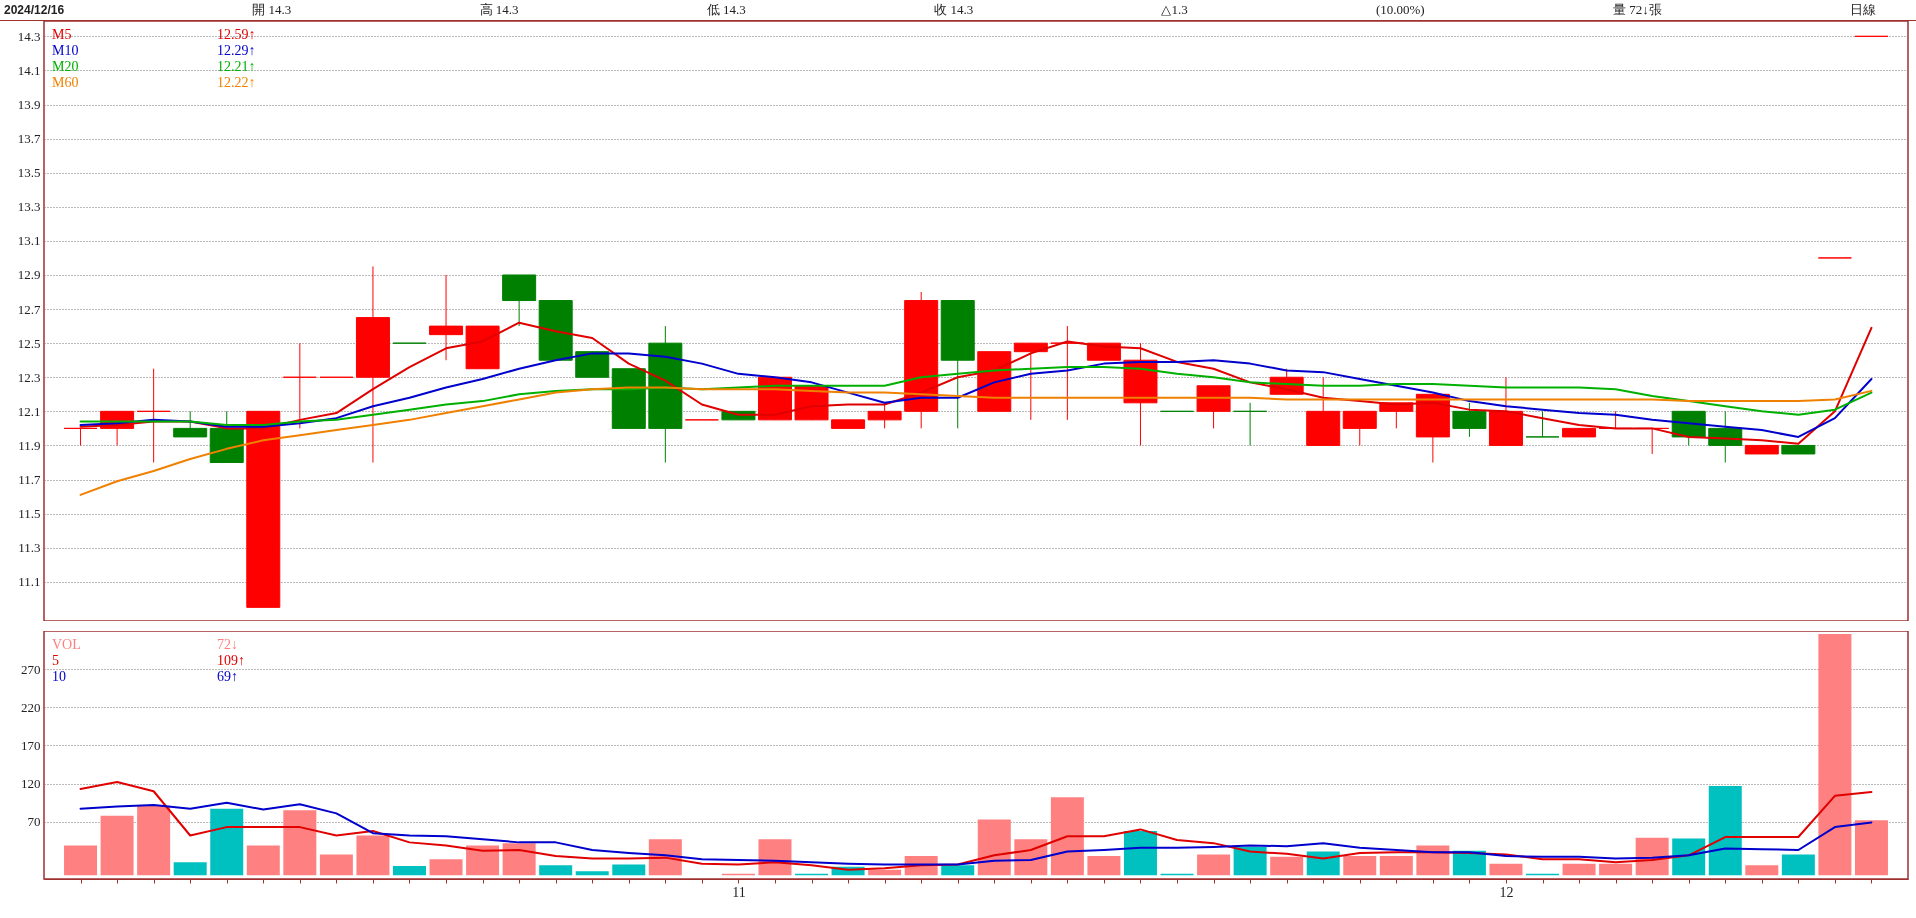  What do you see at coordinates (236, 34) in the screenshot?
I see `annotation: 12.59↑` at bounding box center [236, 34].